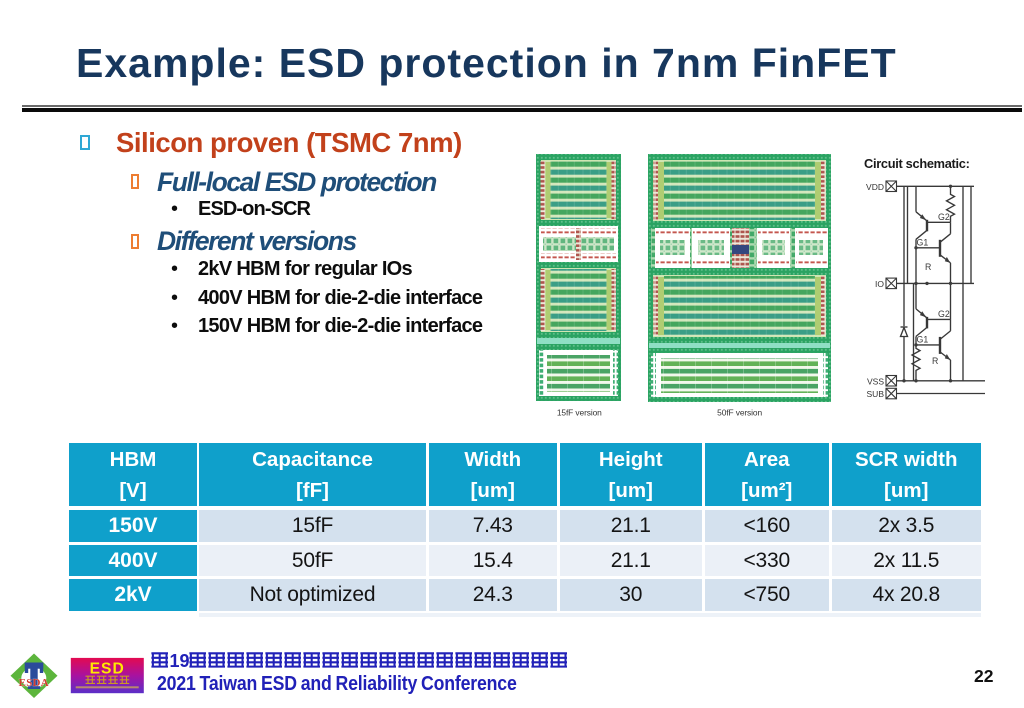 The image size is (1024, 708). What do you see at coordinates (917, 163) in the screenshot?
I see `svg-text: Circuit schematic:` at bounding box center [917, 163].